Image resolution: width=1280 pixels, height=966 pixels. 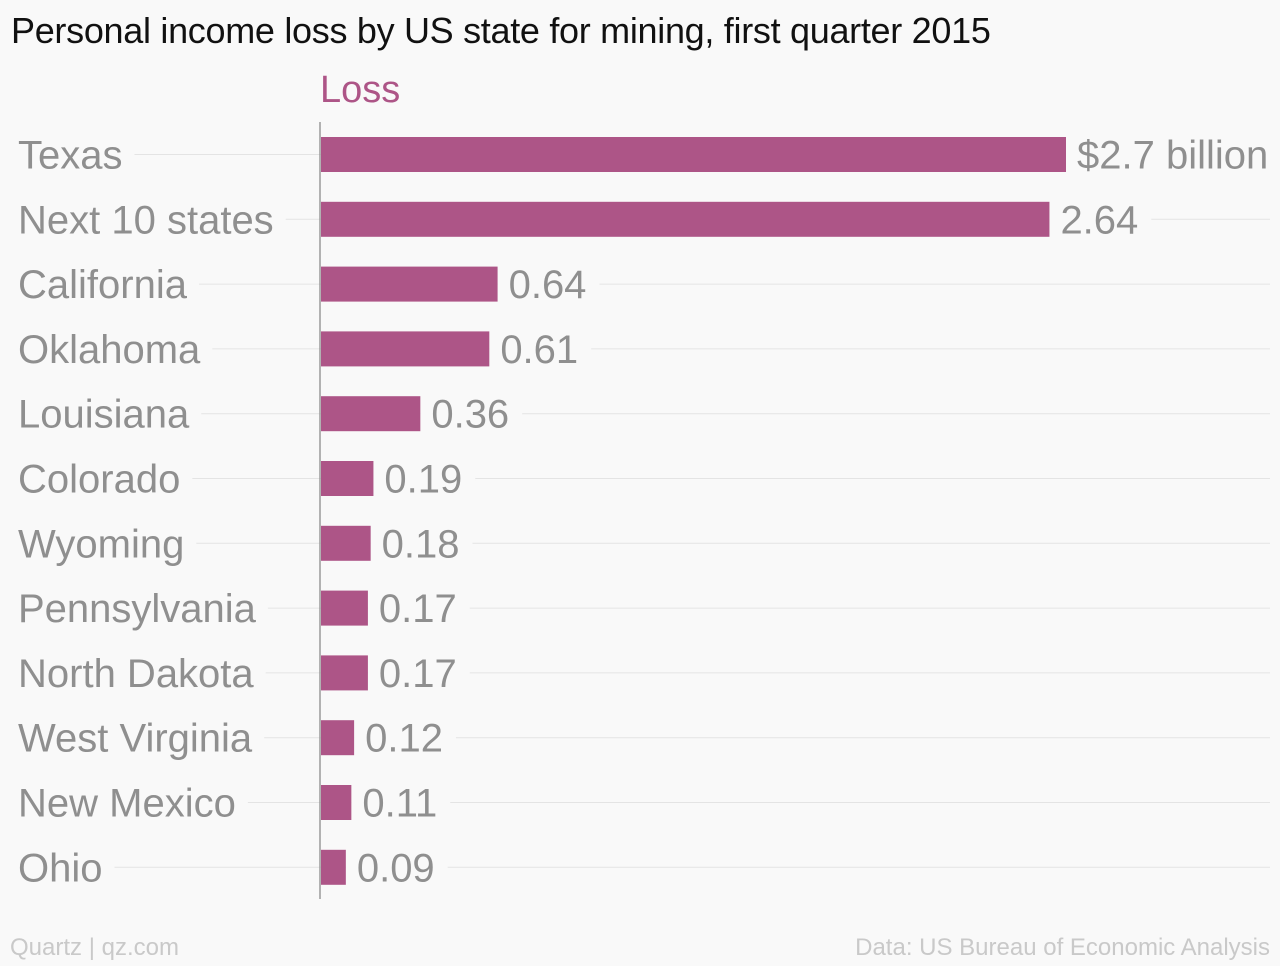 I want to click on value-label: 0.12, so click(x=404, y=739).